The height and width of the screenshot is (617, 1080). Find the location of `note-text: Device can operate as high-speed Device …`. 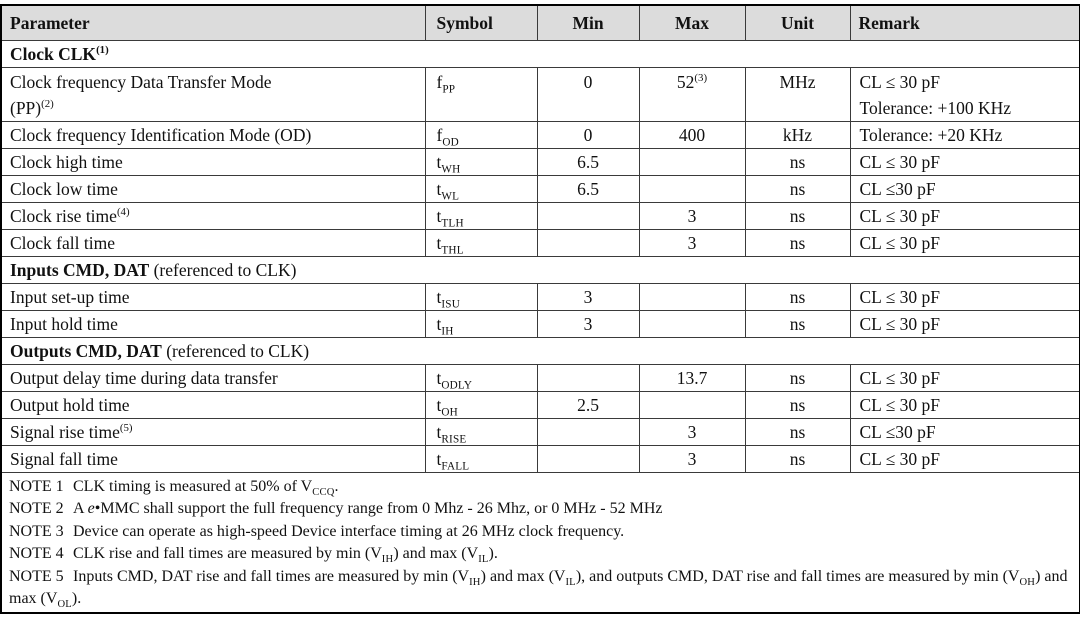

note-text: Device can operate as high-speed Device … is located at coordinates (349, 531).